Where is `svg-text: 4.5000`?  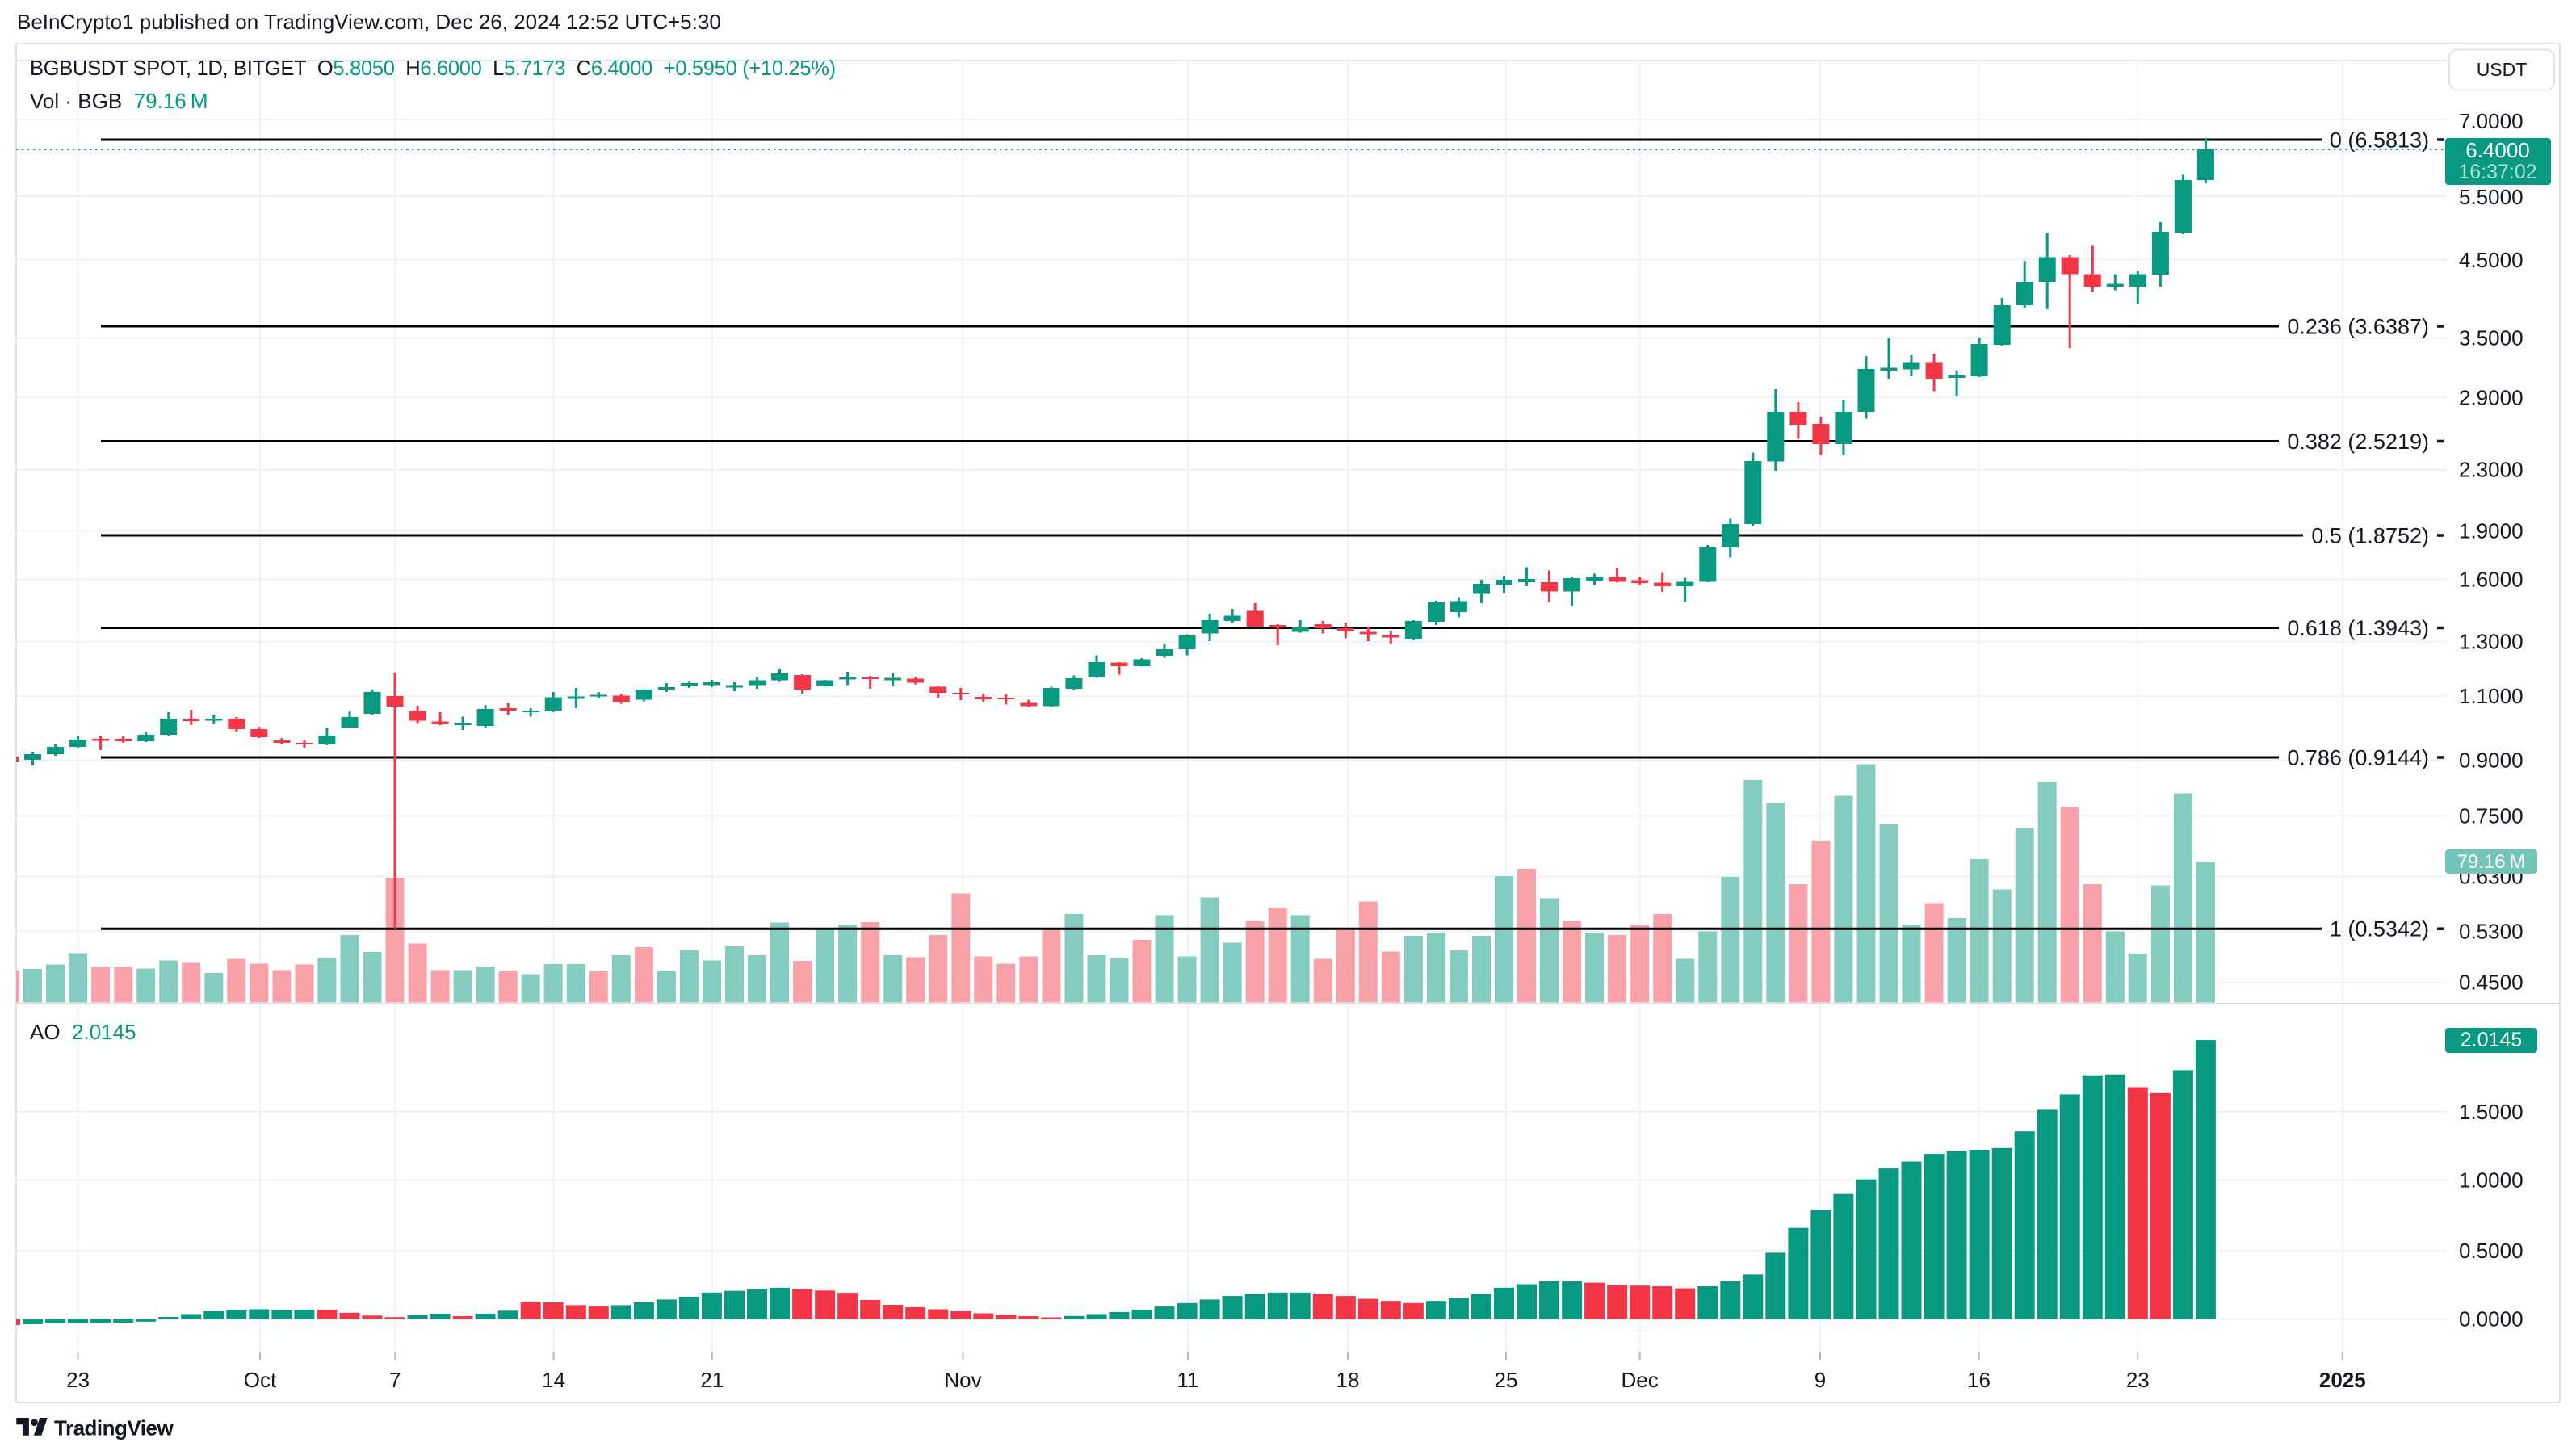 svg-text: 4.5000 is located at coordinates (2491, 260).